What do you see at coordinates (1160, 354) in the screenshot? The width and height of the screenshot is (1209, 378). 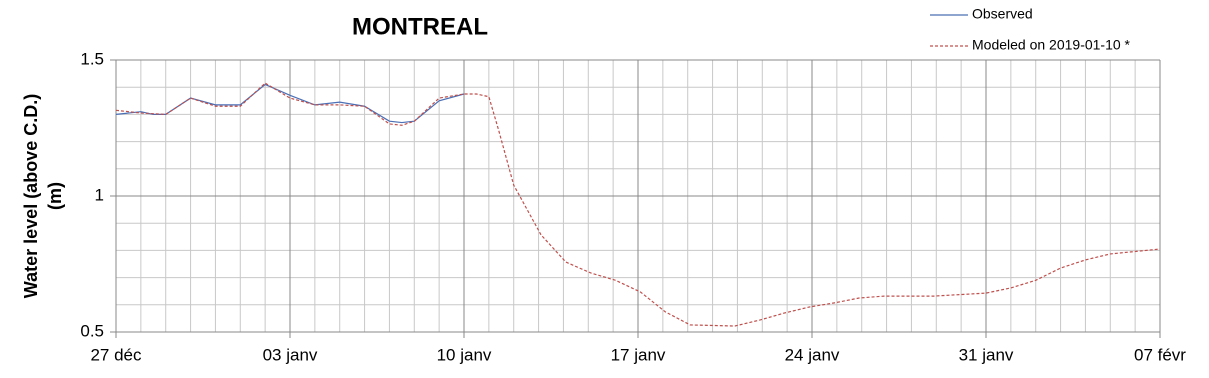 I see `x-tick-label: 07 févr` at bounding box center [1160, 354].